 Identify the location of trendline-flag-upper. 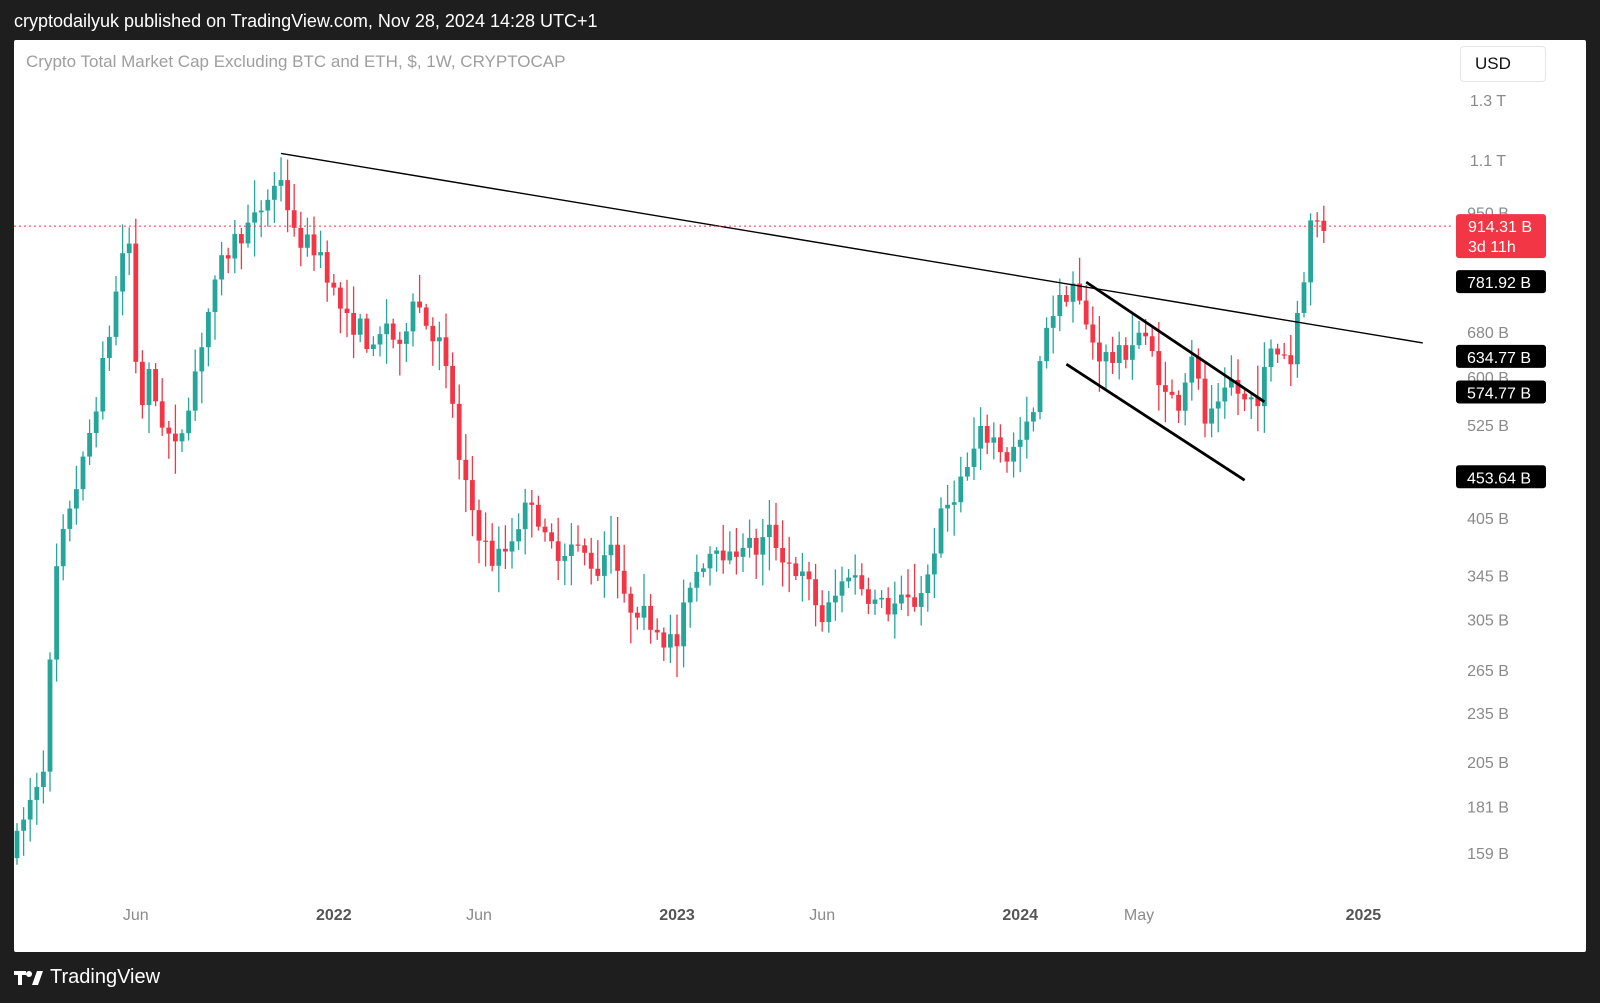
(1175, 341).